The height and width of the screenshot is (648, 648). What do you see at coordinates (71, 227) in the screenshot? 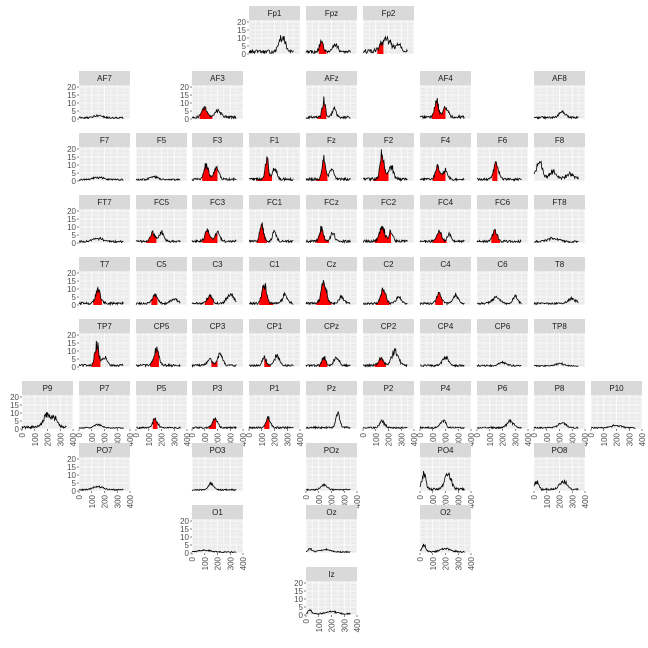
I see `y-tick-label: 10` at bounding box center [71, 227].